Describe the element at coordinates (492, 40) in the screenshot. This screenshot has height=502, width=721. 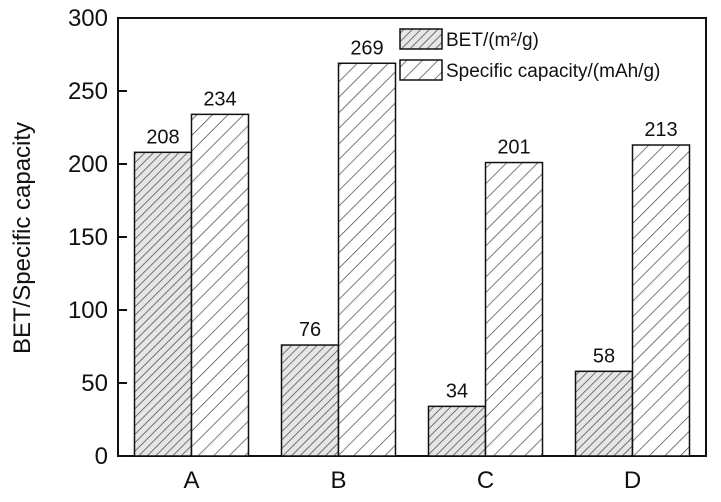
I see `legend-label-bet: BET/(m²/g)` at that location.